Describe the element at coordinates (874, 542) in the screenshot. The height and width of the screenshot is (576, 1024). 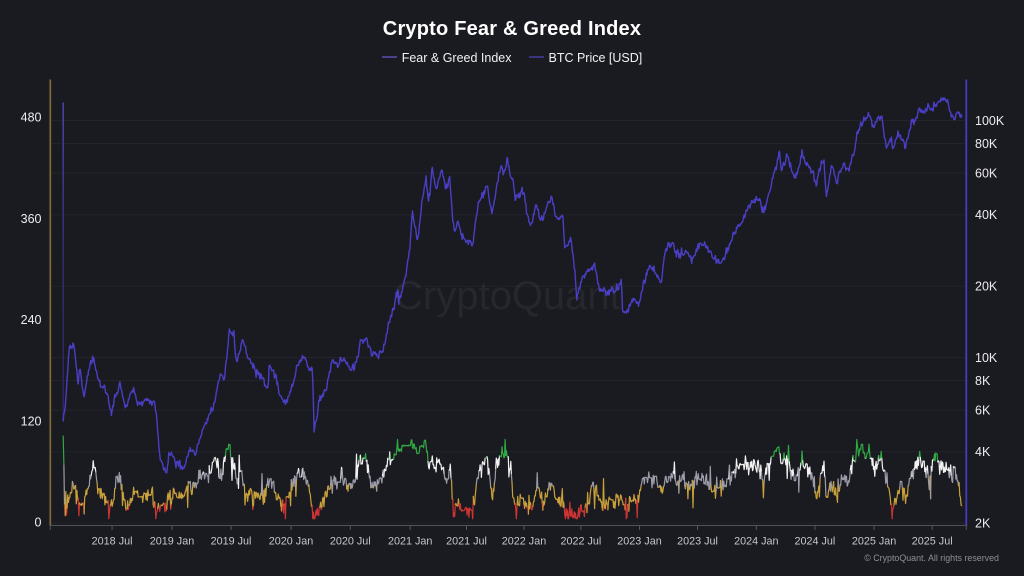
I see `svg-text: 2025 Jan` at that location.